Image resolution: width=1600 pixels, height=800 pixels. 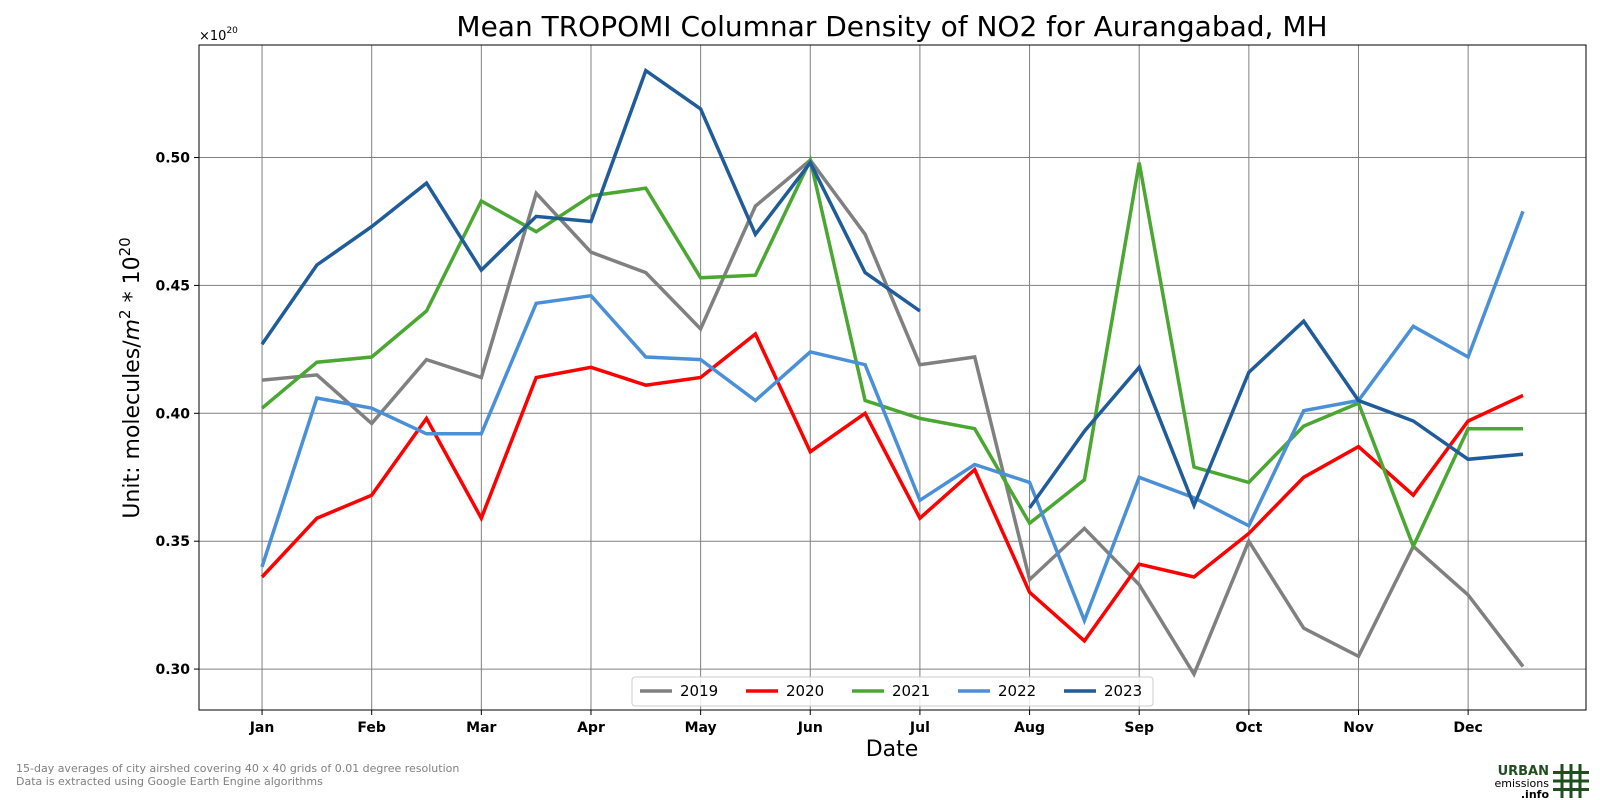 What do you see at coordinates (919, 728) in the screenshot?
I see `x-tick-label: Jul` at bounding box center [919, 728].